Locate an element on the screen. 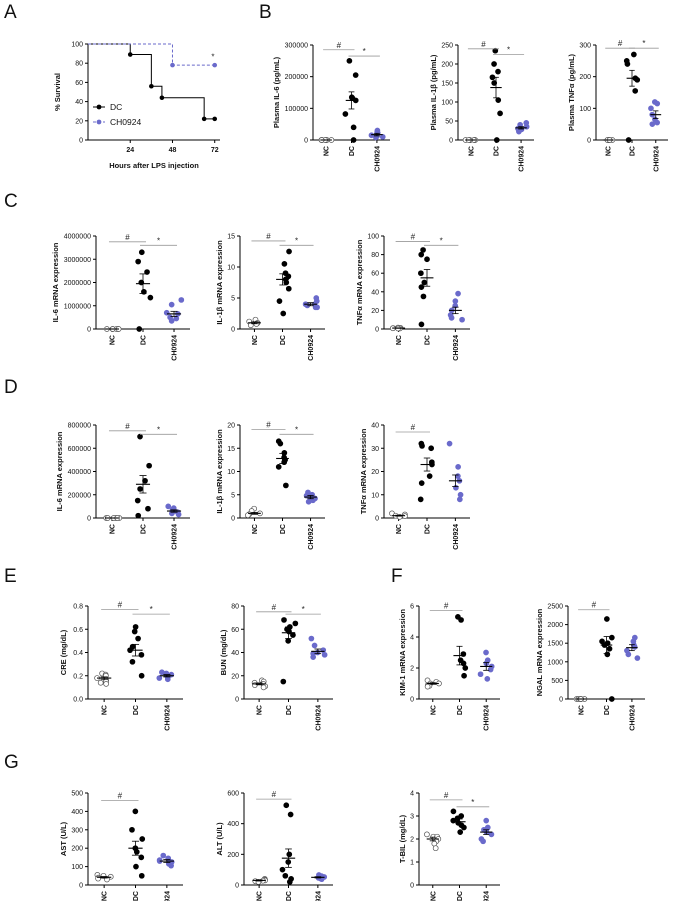 Image resolution: width=685 pixels, height=901 pixels. y-tick-label: 100000 is located at coordinates (296, 109).